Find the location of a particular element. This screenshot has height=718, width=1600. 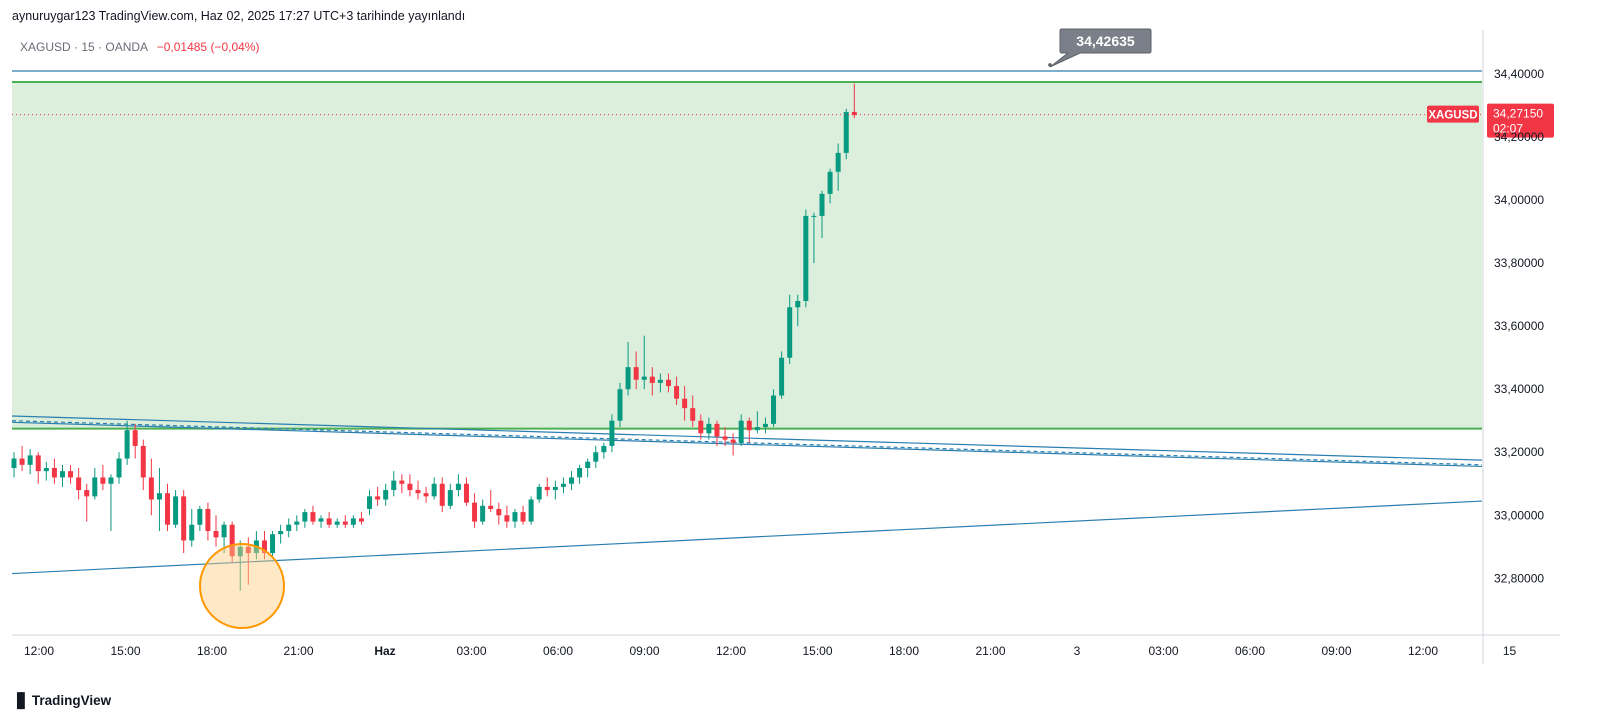

x-tick-label: 21:00 is located at coordinates (990, 651).